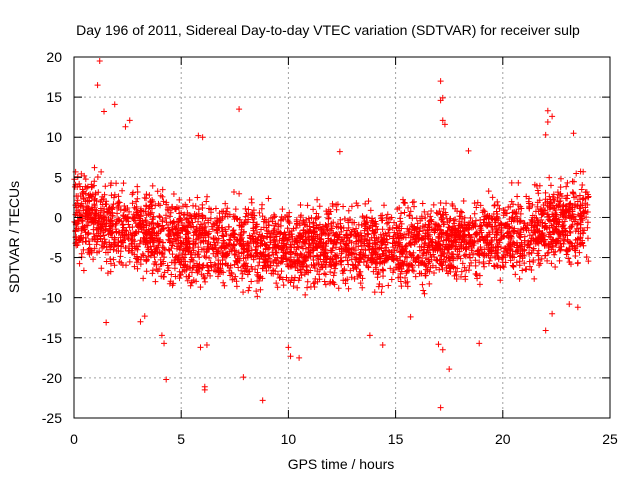 This screenshot has width=640, height=480. I want to click on y-tick-label: -15, so click(52, 338).